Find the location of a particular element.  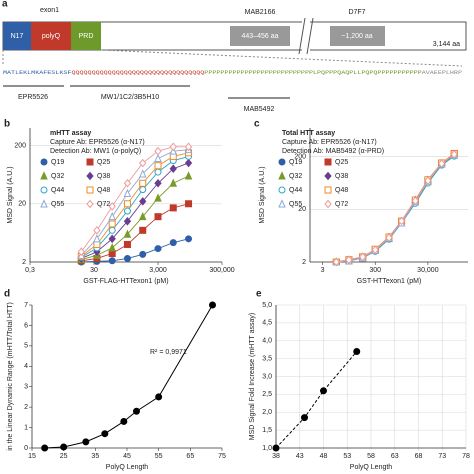

series-line is located at coordinates (395, 208).